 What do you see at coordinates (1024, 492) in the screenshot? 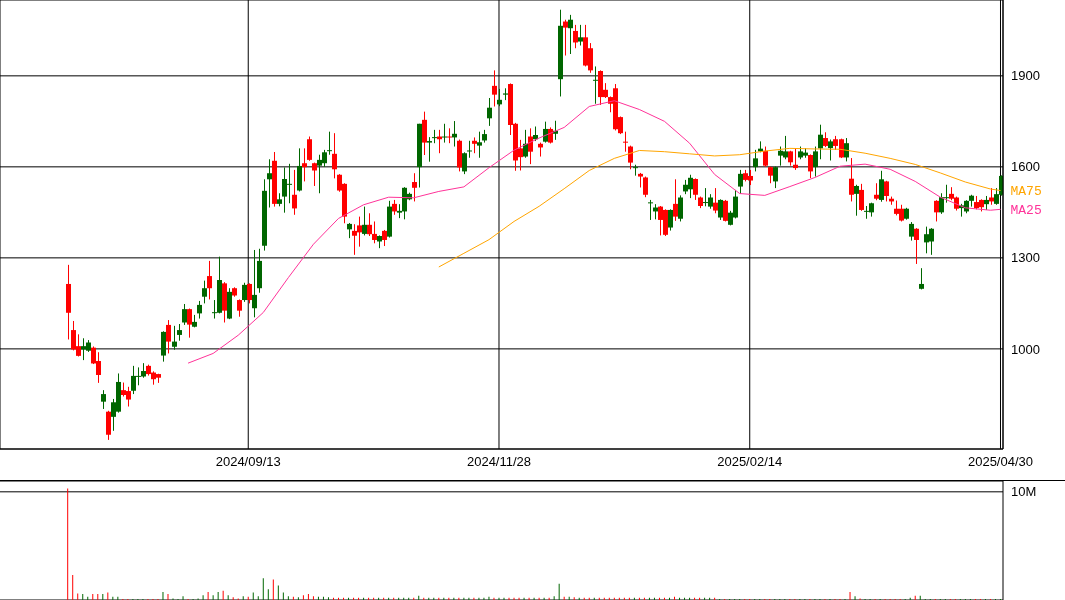
I see `y-tick-label: 10M` at bounding box center [1024, 492].